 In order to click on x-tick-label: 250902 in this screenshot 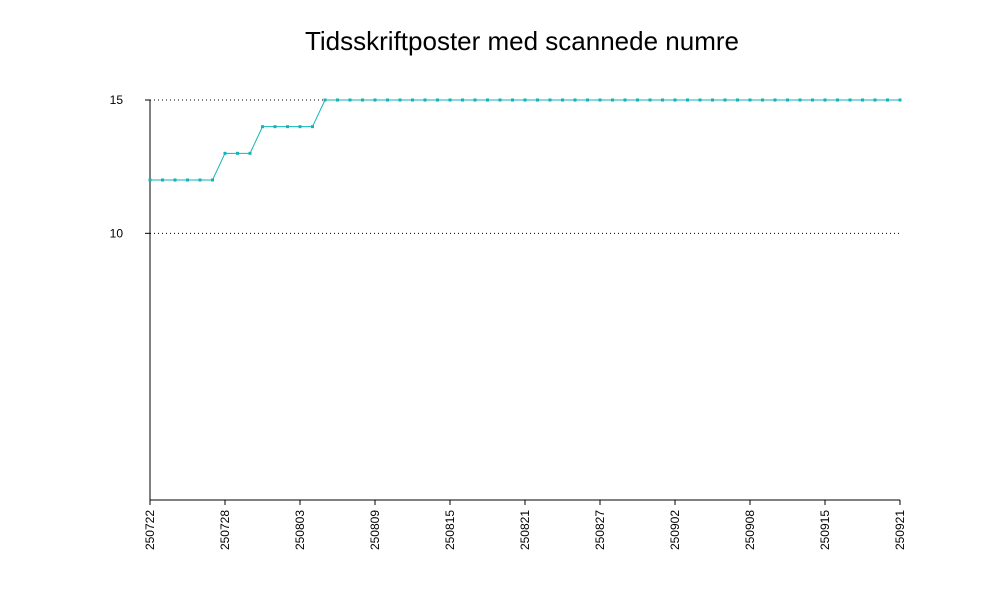, I will do `click(675, 530)`.